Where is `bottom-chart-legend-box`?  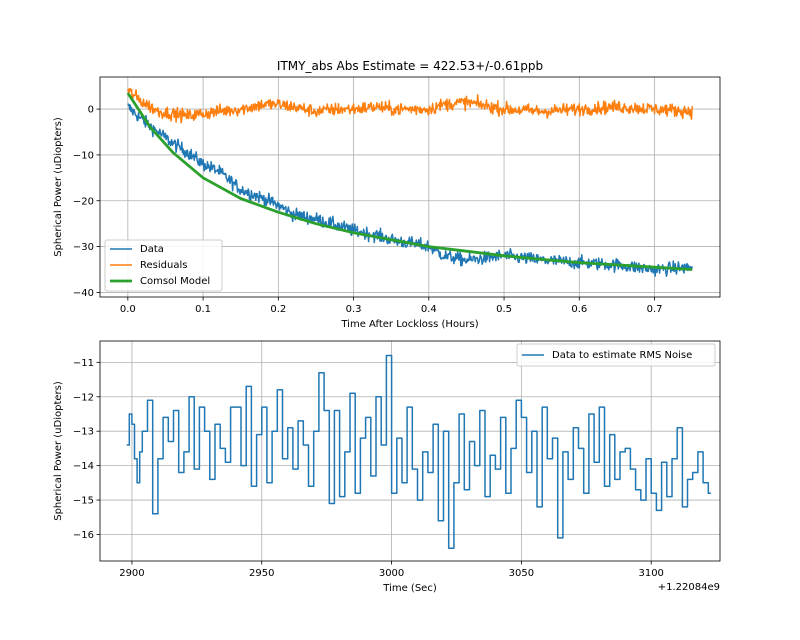
bottom-chart-legend-box is located at coordinates (616, 355).